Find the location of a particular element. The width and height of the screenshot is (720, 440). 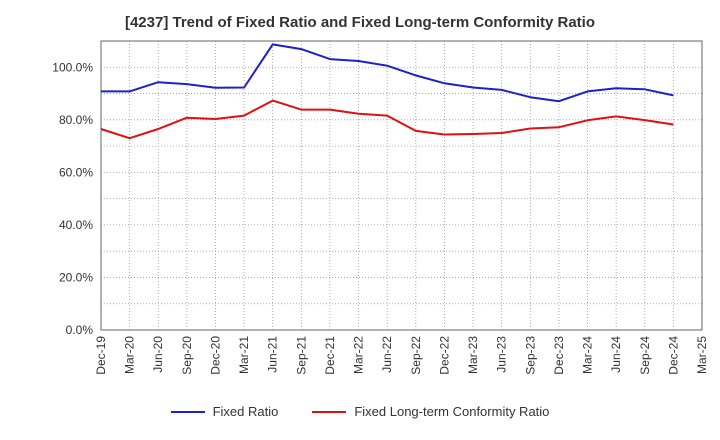

x-tick-label: Jun-21 is located at coordinates (273, 354).